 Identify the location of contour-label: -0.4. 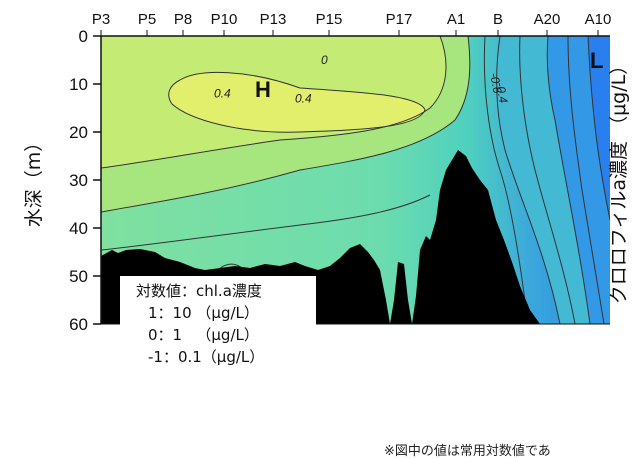
(501, 92).